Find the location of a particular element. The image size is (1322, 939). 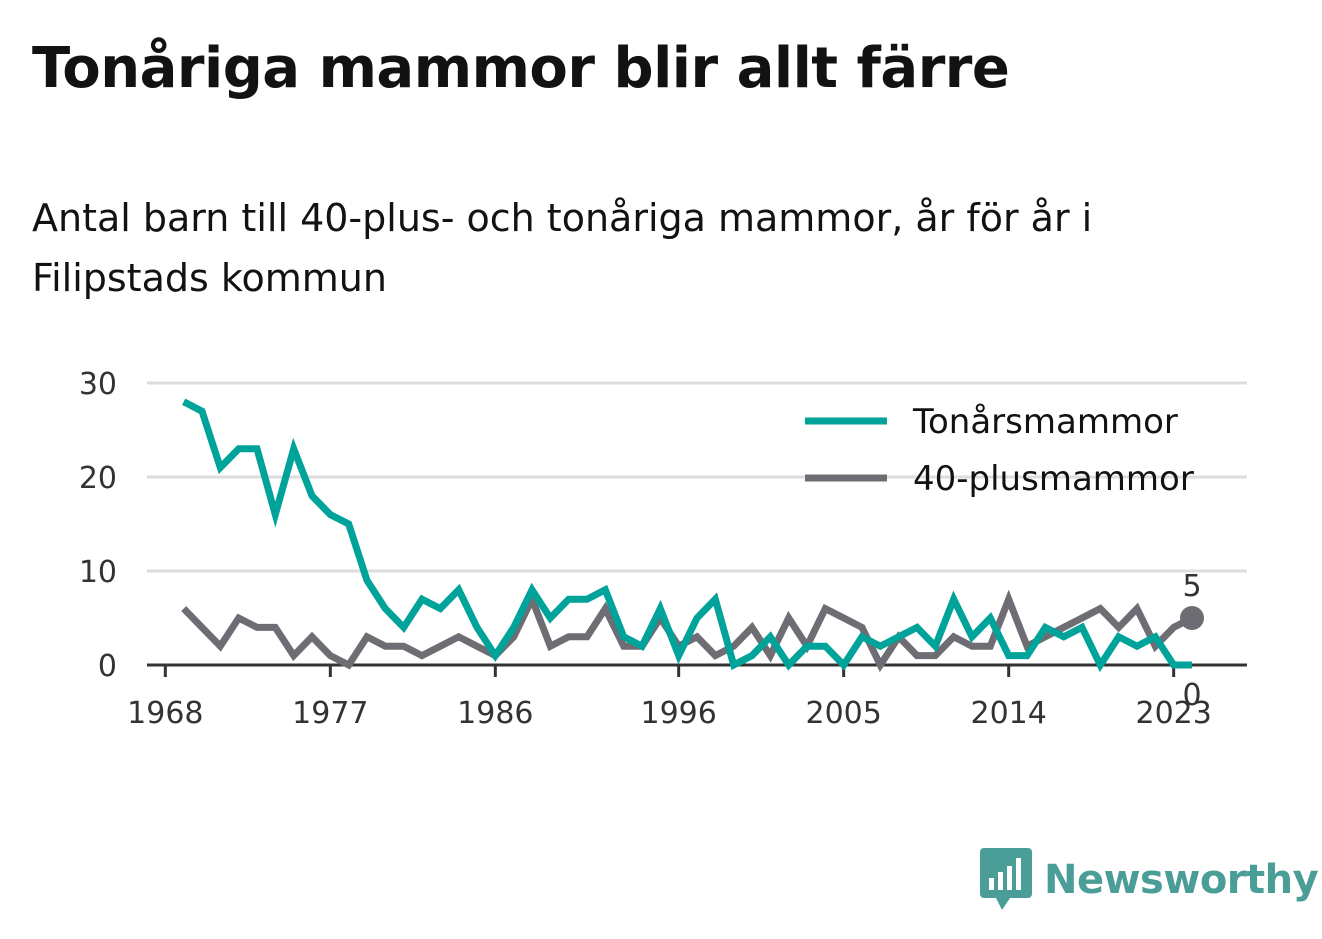

bar-chart-speech-icon is located at coordinates (1006, 879).